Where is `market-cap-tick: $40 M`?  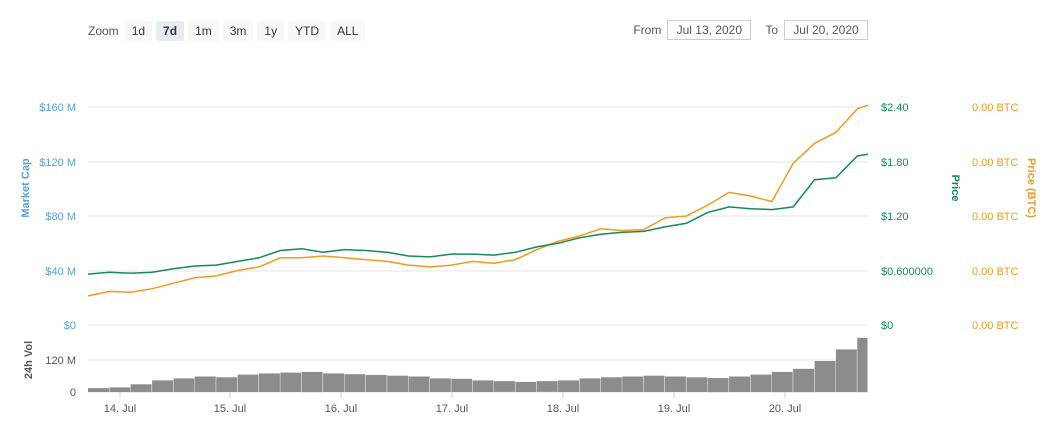
market-cap-tick: $40 M is located at coordinates (60, 272).